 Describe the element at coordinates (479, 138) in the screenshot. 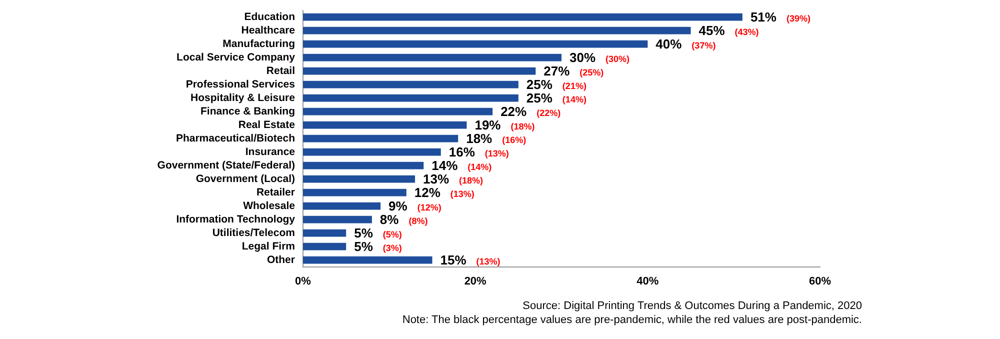

I see `data-label: 18%` at that location.